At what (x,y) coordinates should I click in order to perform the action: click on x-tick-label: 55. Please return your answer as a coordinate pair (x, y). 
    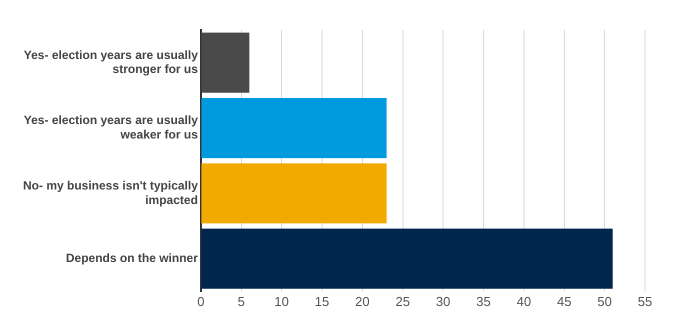
    Looking at the image, I should click on (645, 301).